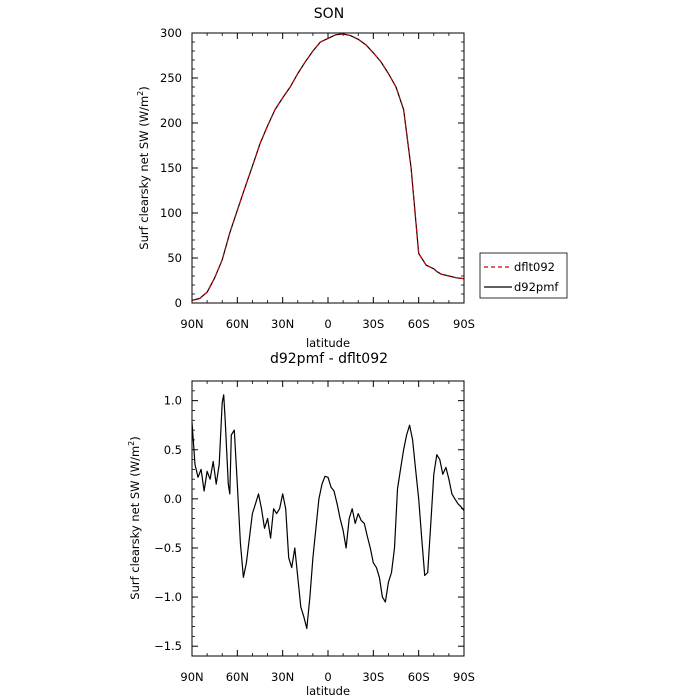 The height and width of the screenshot is (700, 700). Describe the element at coordinates (282, 677) in the screenshot. I see `bottom-x-tick-label: 30N` at that location.